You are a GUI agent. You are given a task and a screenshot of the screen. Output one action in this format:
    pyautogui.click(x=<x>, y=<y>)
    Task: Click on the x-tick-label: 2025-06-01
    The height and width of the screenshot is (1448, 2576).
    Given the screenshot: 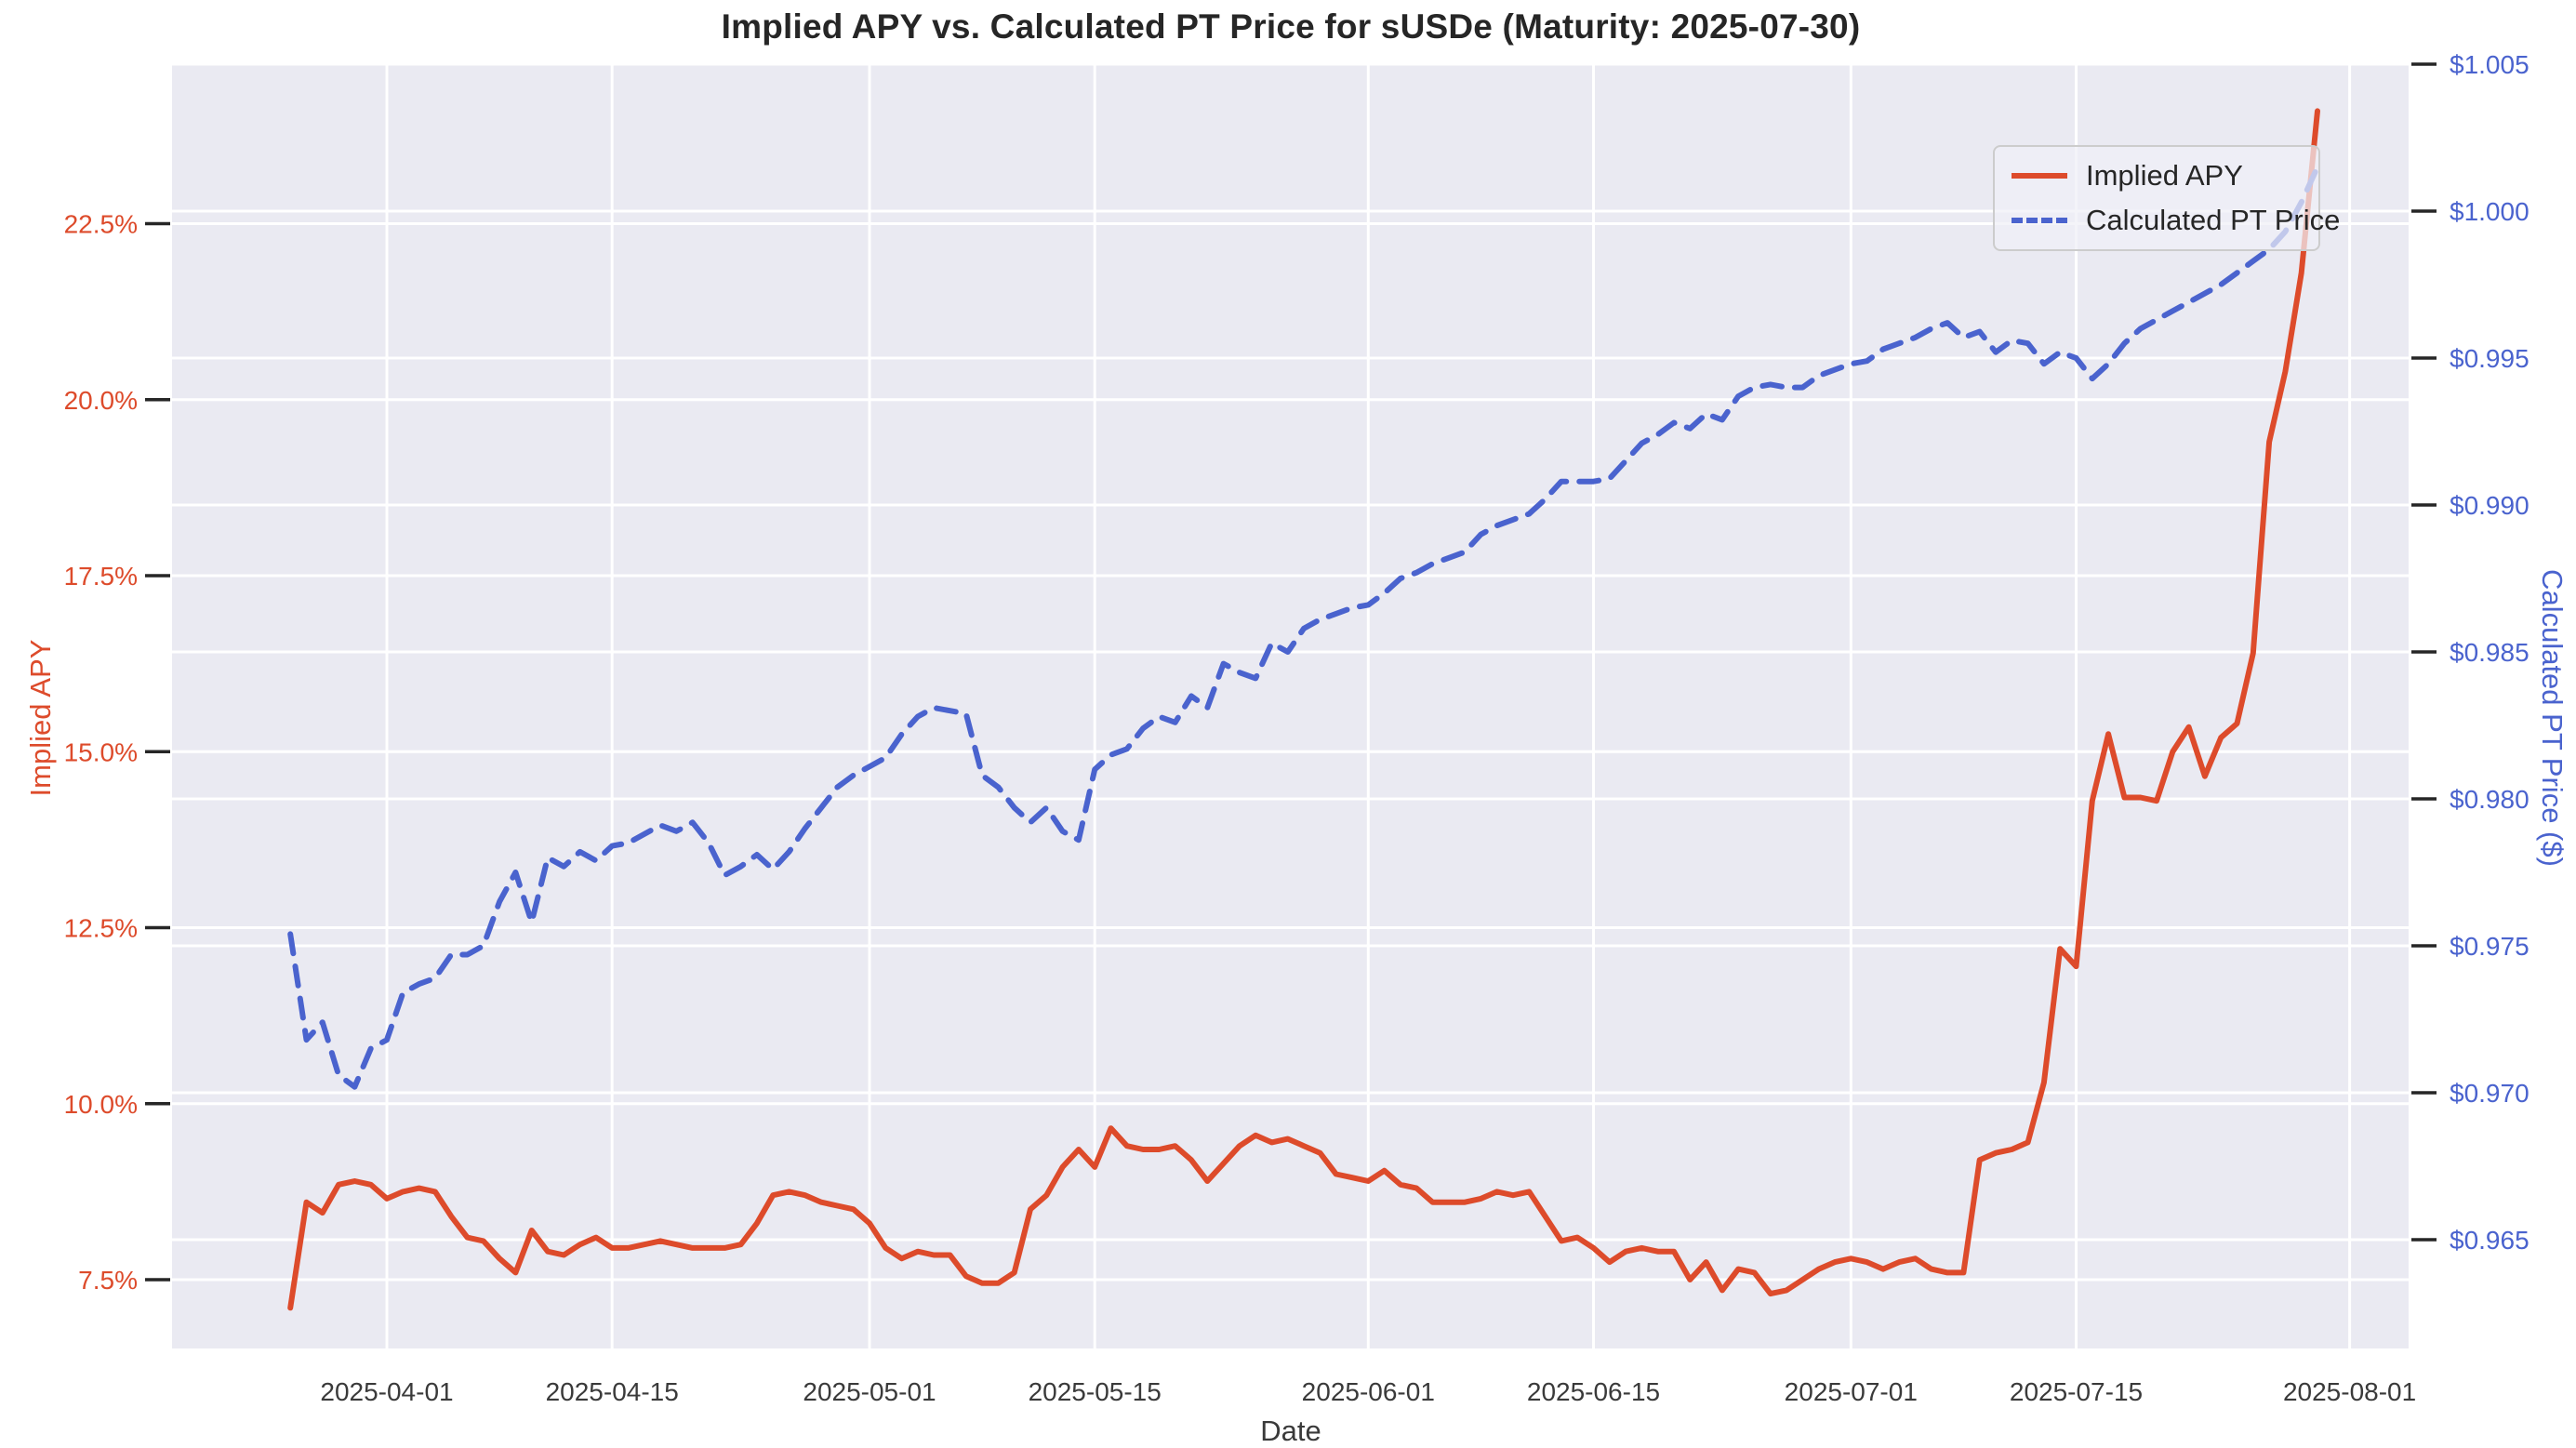 What is the action you would take?
    pyautogui.click(x=1368, y=1391)
    